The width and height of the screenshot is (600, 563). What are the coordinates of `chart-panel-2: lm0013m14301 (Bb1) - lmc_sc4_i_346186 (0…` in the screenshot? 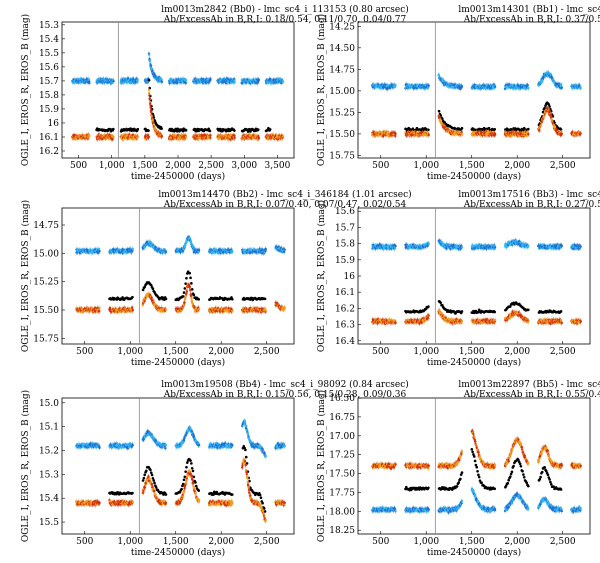 It's located at (458, 93).